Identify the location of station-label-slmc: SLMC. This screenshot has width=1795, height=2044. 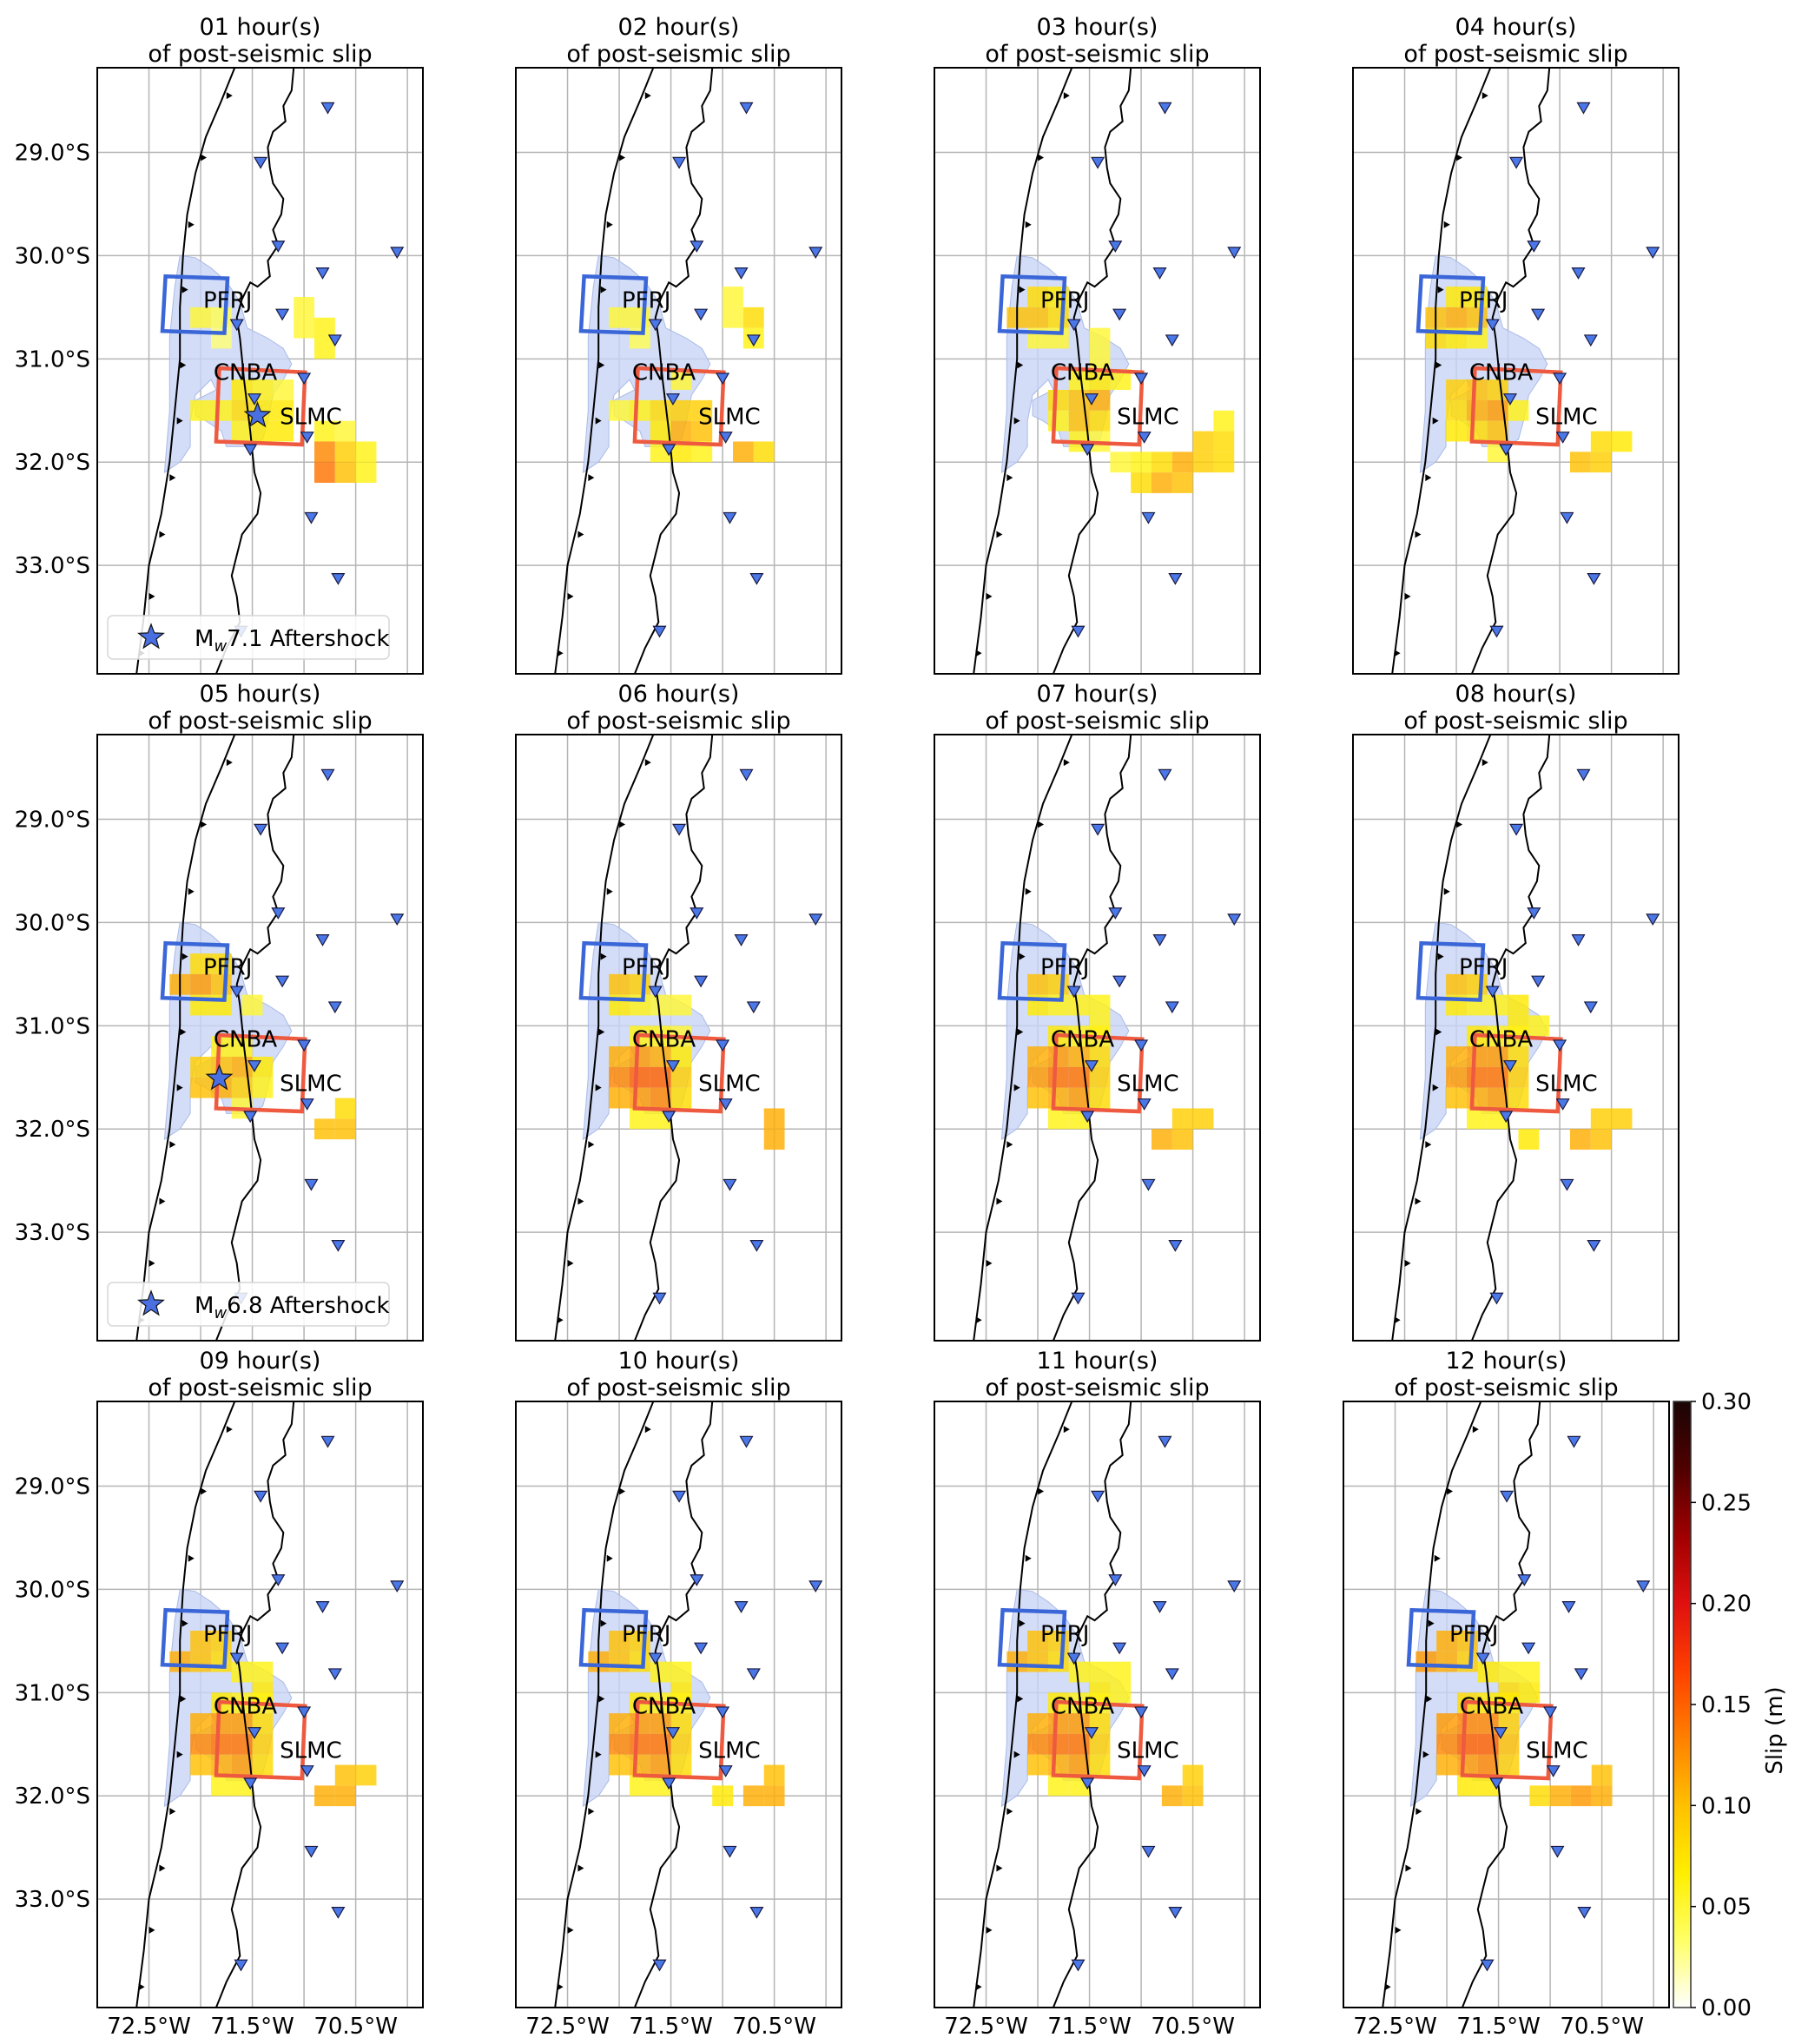
(1148, 418).